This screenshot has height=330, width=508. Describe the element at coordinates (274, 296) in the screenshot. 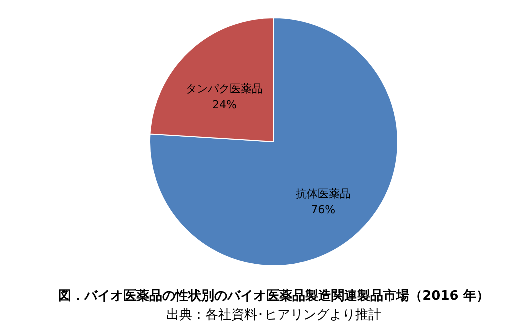

I see `text: 図．バイオ医薬品の性状別のバイオ医薬品製造関連製品市場（2016 年）` at that location.